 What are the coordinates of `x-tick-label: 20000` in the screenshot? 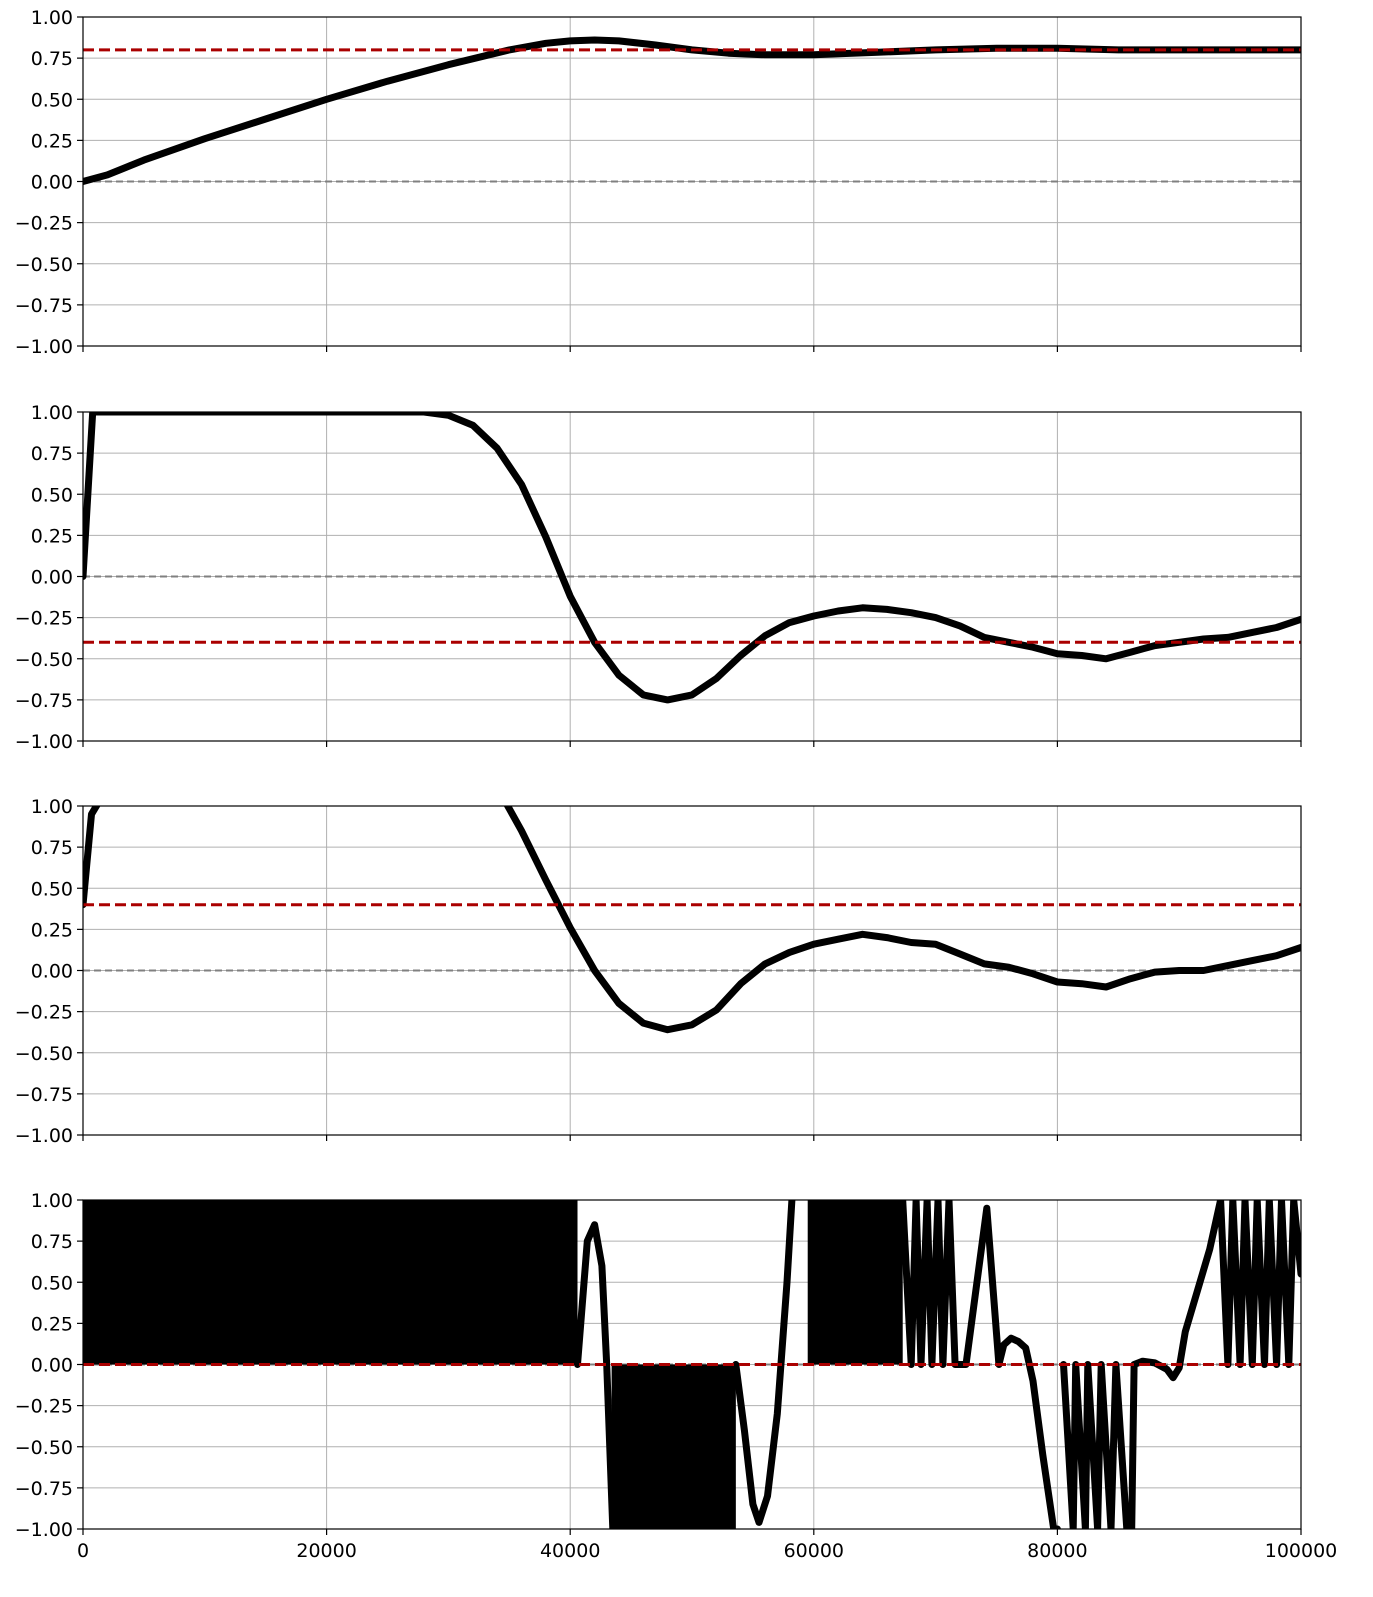 It's located at (326, 1551).